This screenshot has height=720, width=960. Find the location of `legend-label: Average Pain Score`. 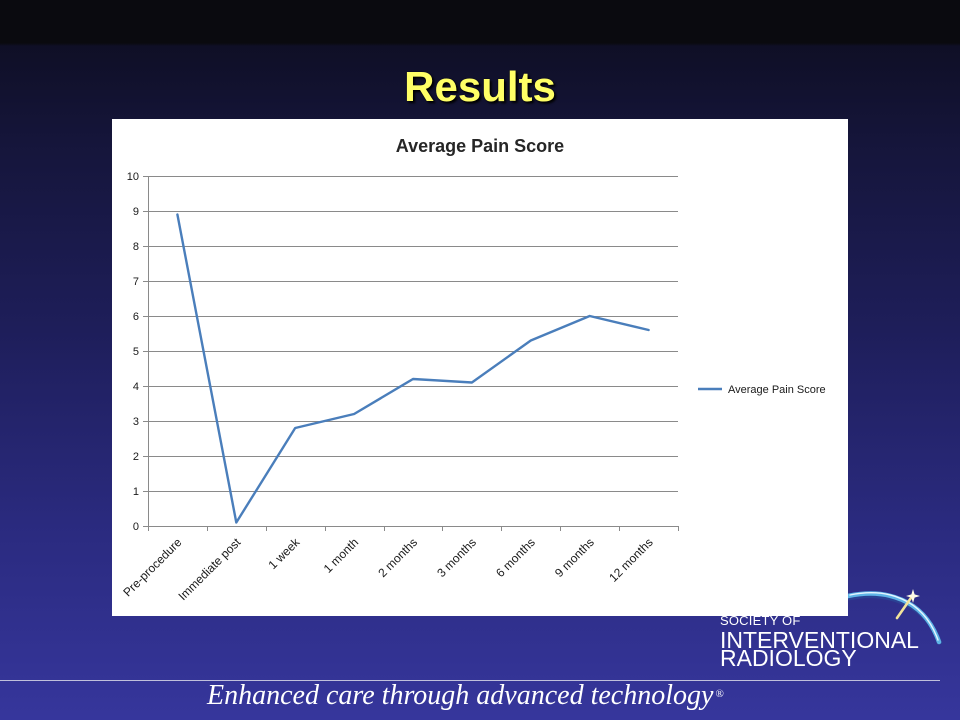

legend-label: Average Pain Score is located at coordinates (777, 390).